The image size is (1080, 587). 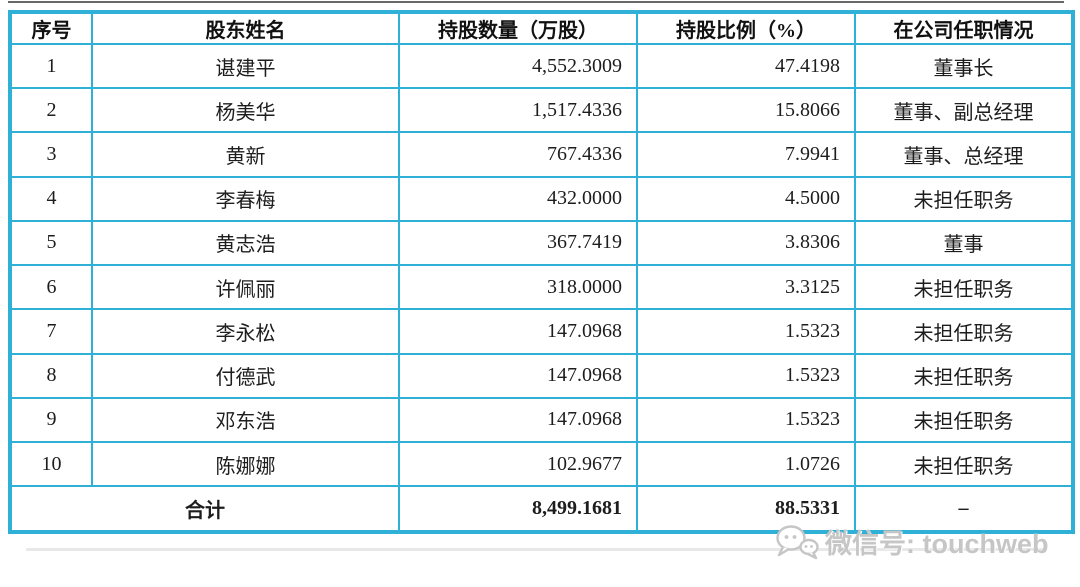 I want to click on total-label: 合计, so click(x=204, y=509).